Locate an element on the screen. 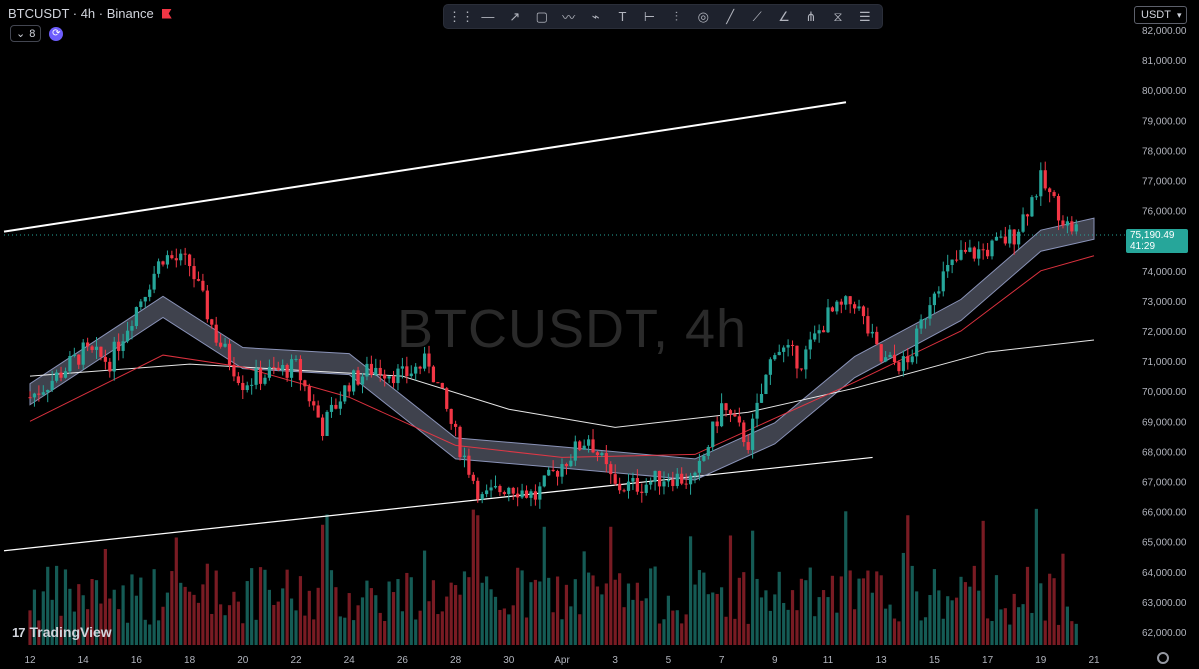  pitchfork-icon: ⋔ is located at coordinates (811, 16).